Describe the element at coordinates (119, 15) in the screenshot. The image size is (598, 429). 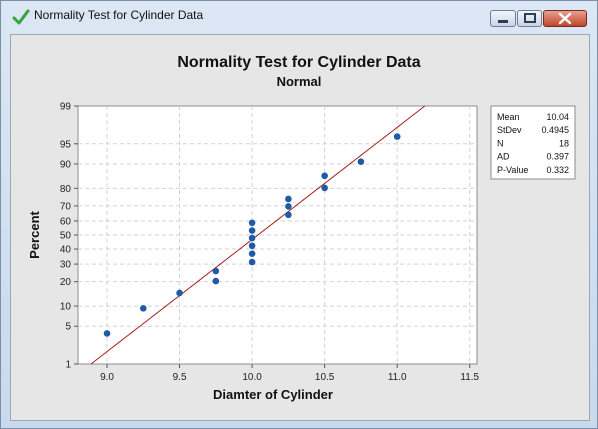
I see `window-title: Normality Test for Cylinder Data` at that location.